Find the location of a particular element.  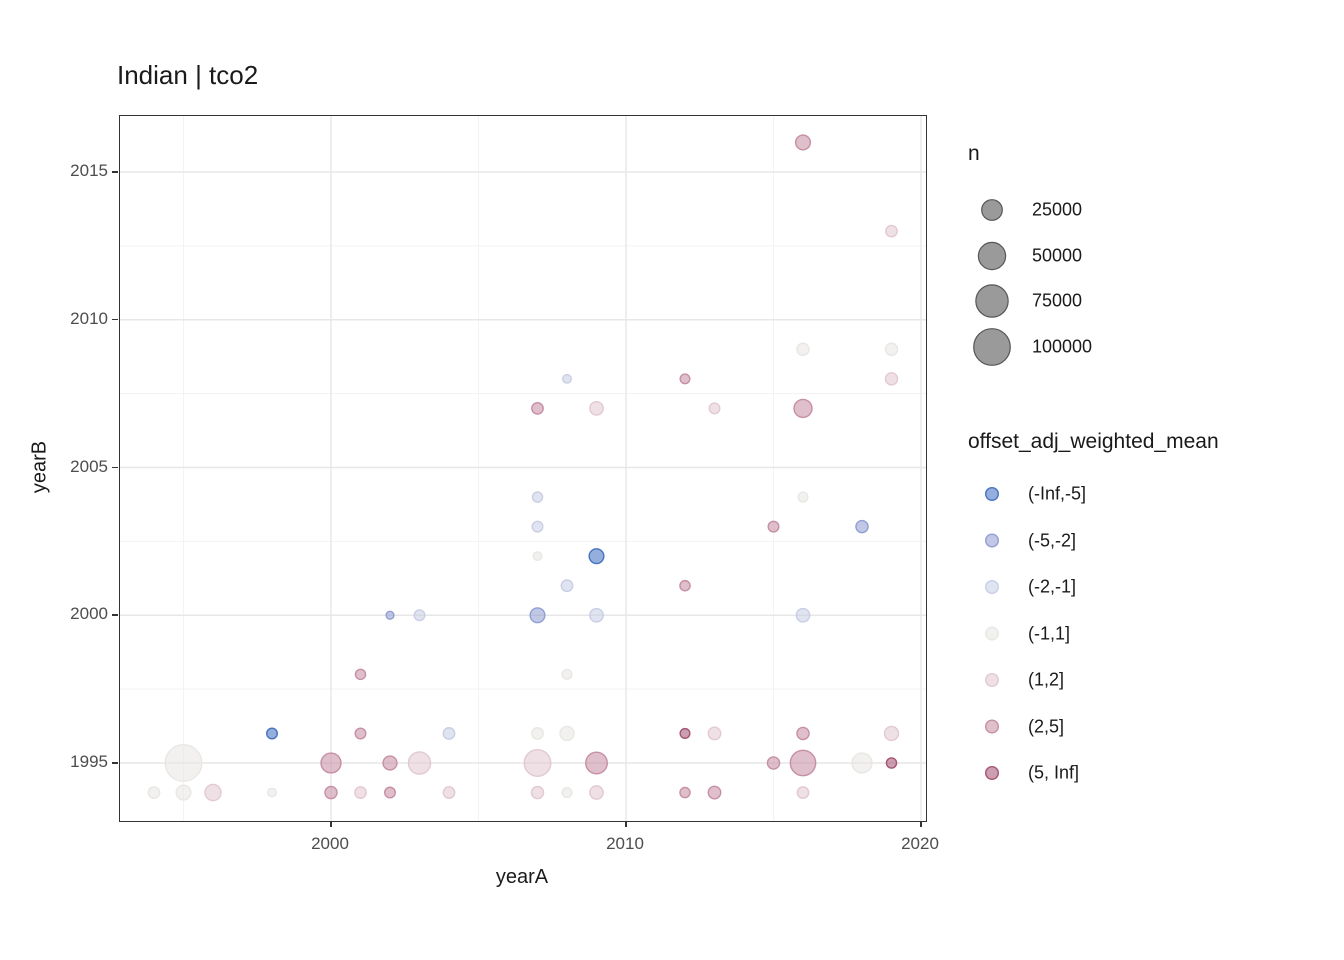

color-legend-label: (2,5] is located at coordinates (1046, 726).